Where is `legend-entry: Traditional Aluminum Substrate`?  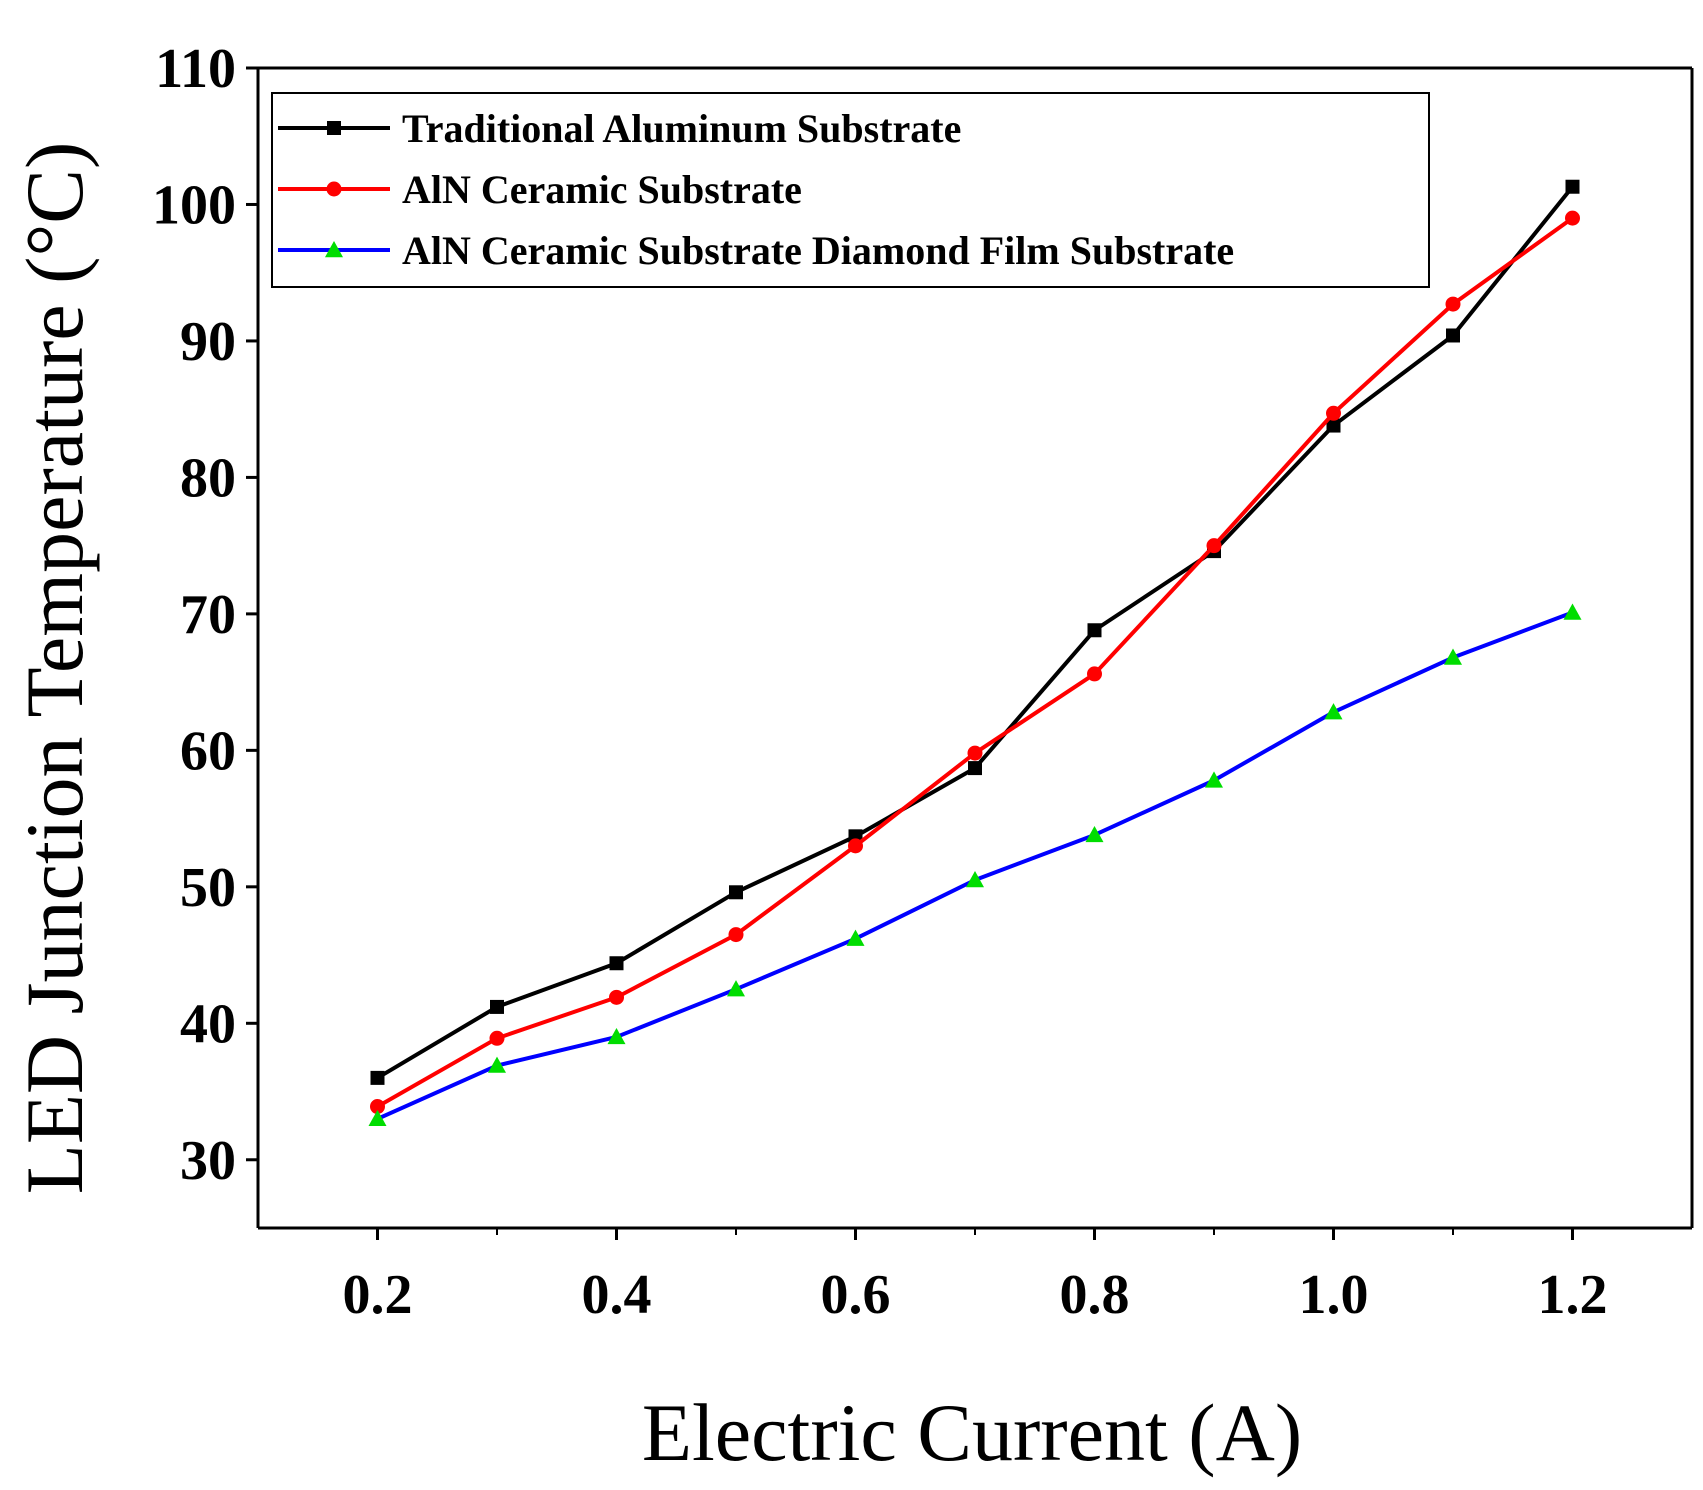
legend-entry: Traditional Aluminum Substrate is located at coordinates (619, 128).